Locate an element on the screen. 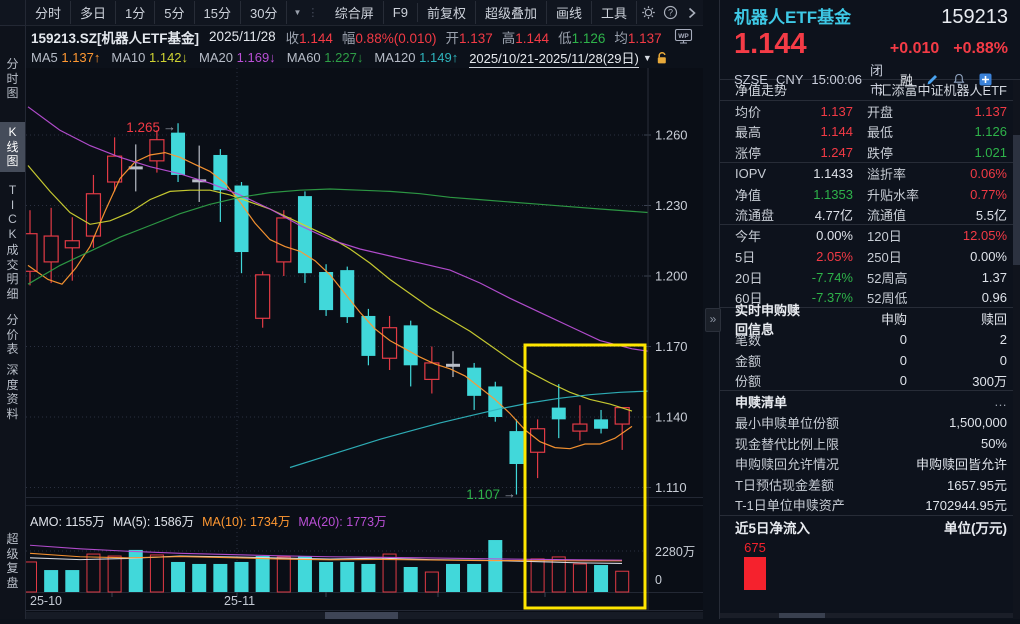 The image size is (1020, 624). sidebar-item-3: 成 交 明 细 is located at coordinates (12, 272).